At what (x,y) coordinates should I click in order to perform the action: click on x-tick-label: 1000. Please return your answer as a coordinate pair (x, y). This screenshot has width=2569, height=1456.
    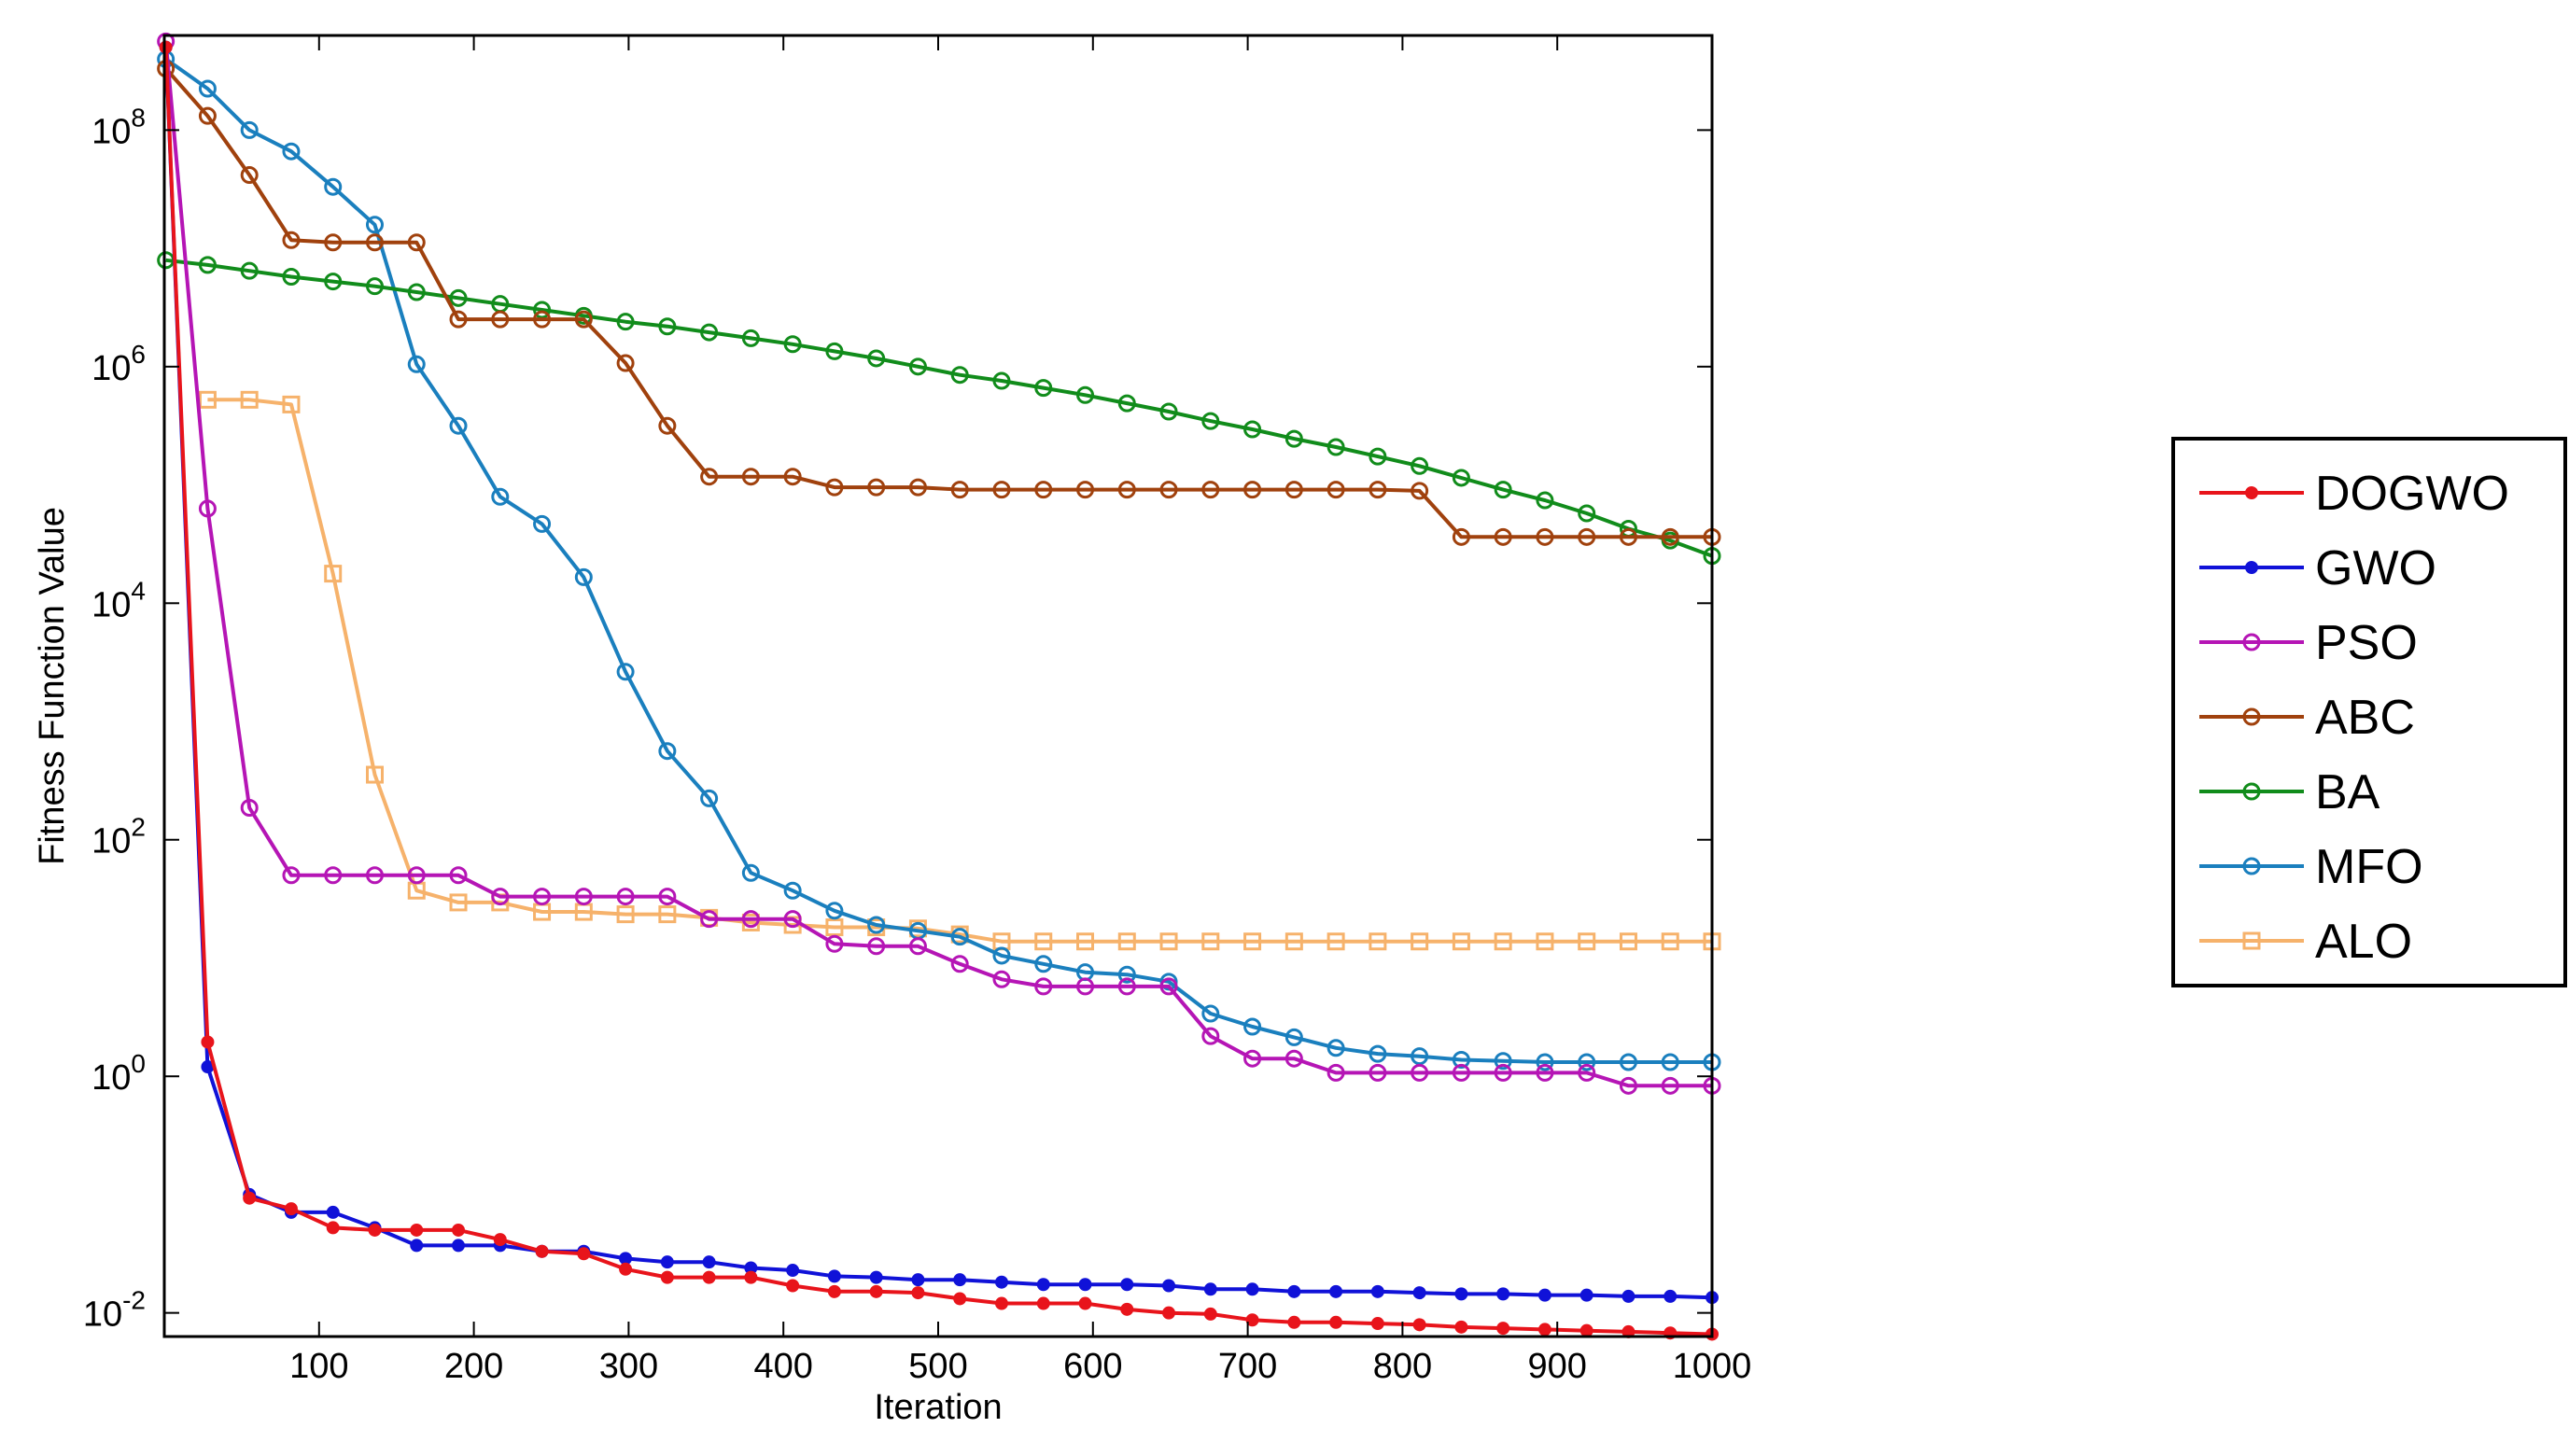
    Looking at the image, I should click on (1712, 1366).